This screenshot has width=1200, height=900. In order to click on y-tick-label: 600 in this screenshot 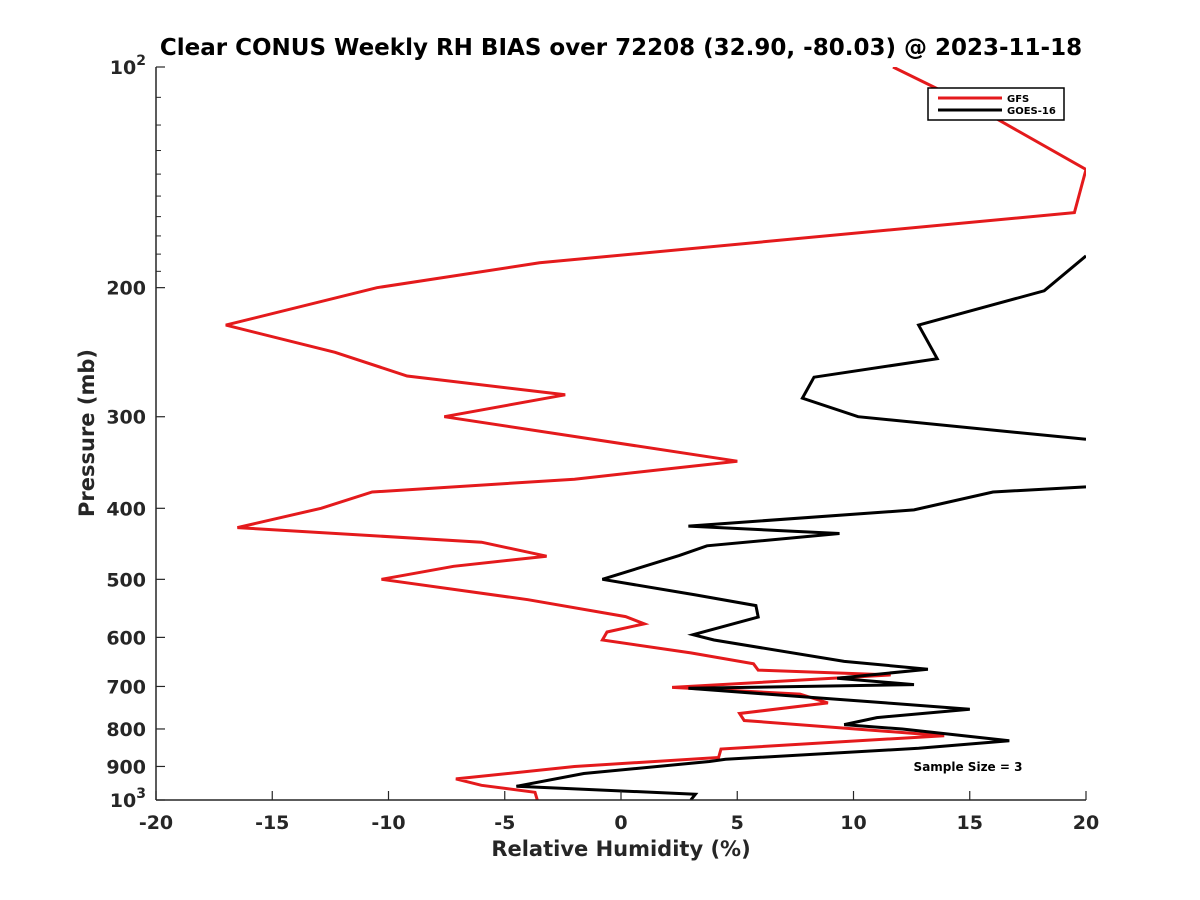, I will do `click(126, 638)`.